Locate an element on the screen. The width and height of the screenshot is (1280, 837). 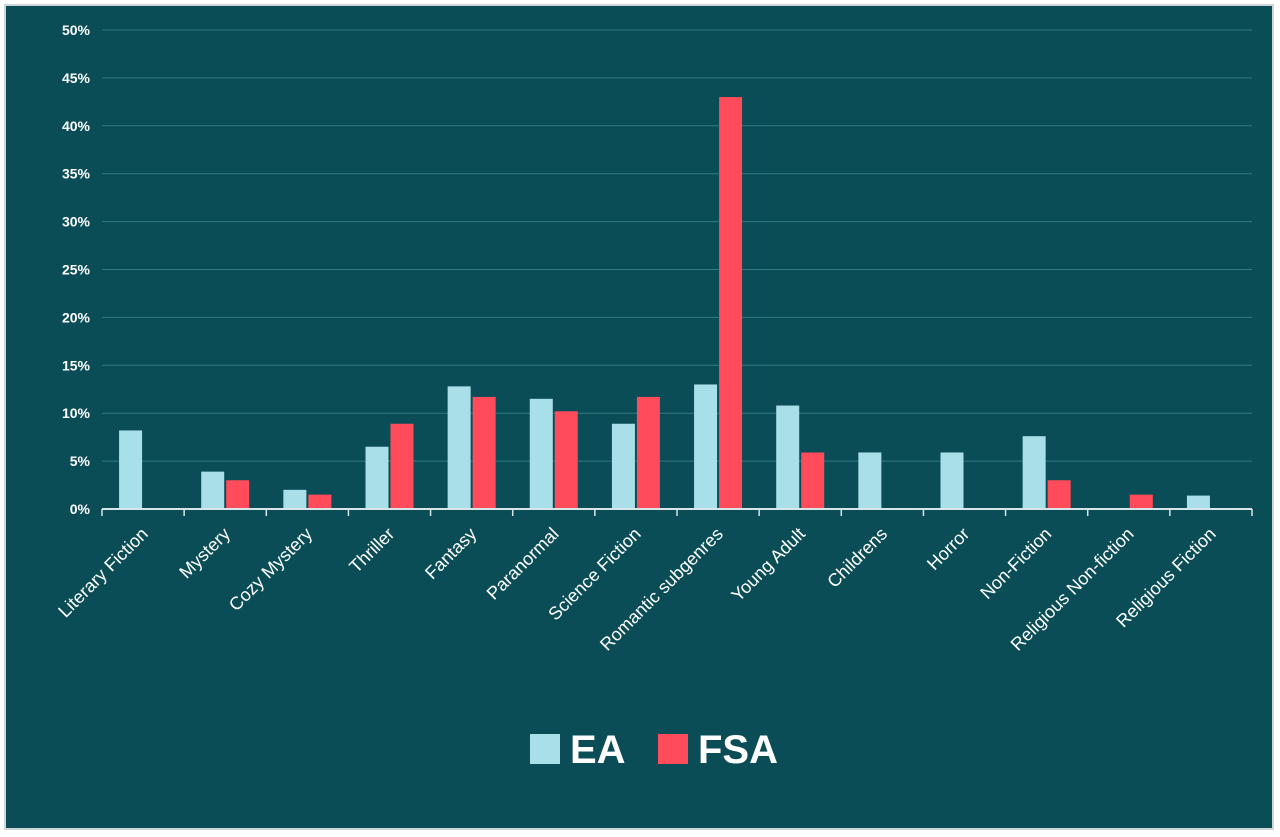
y-axis-ticks: 0% 5% 10% 15% 20% 25% 30% 35% 40% 45% 50% is located at coordinates (76, 269).